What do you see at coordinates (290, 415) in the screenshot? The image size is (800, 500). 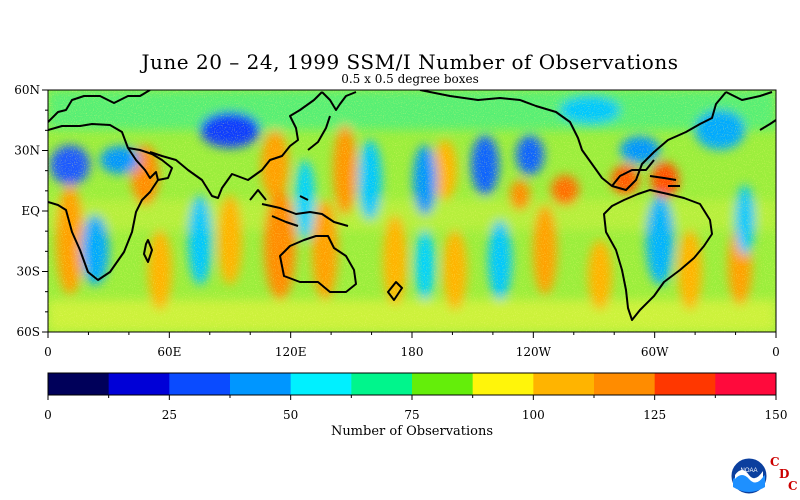 I see `colorbar-tick-label: 50` at bounding box center [290, 415].